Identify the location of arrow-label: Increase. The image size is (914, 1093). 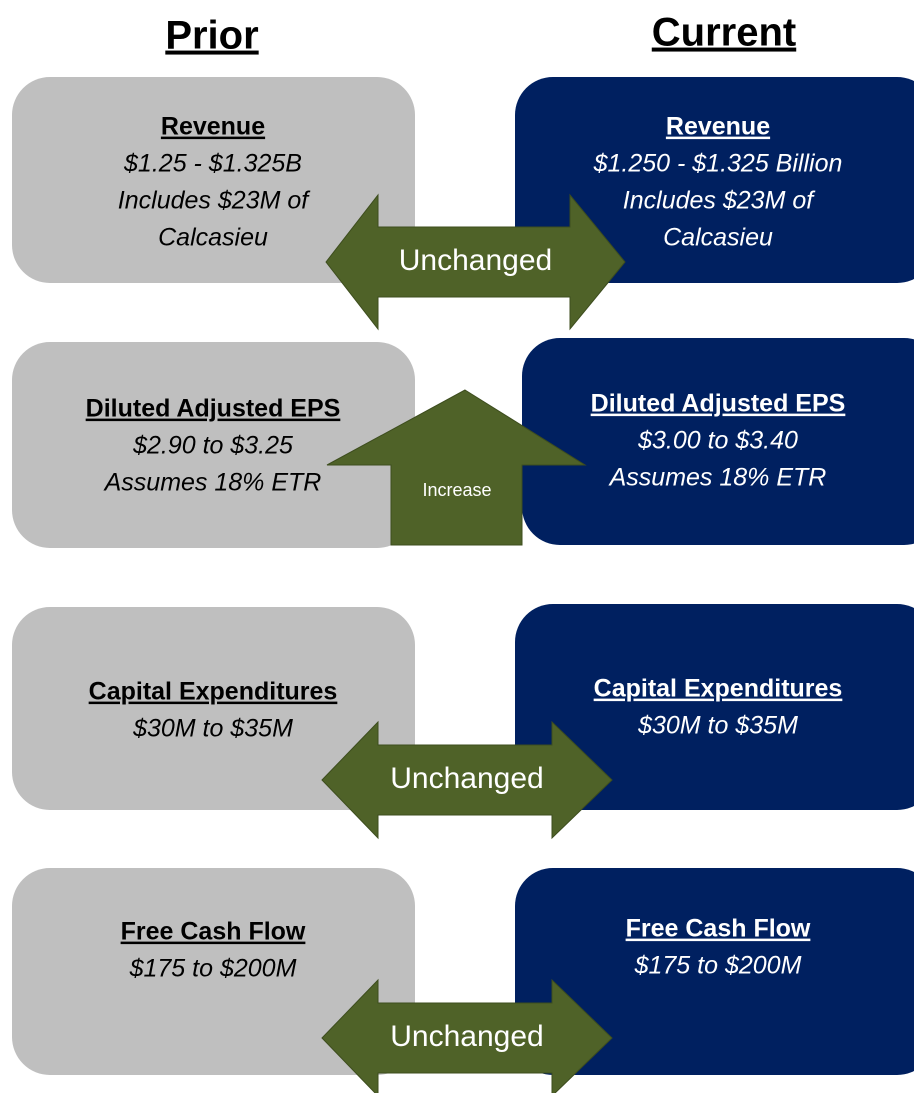
(456, 490).